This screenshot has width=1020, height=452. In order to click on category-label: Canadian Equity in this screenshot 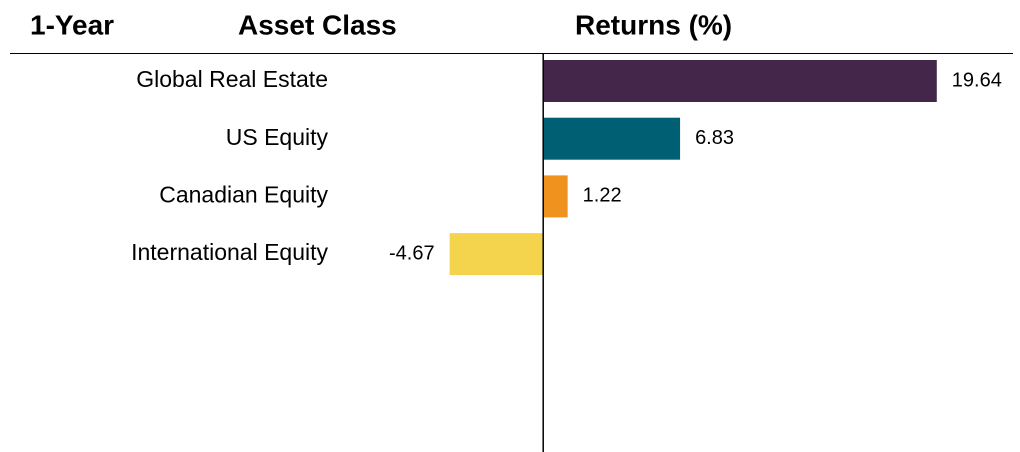, I will do `click(243, 194)`.